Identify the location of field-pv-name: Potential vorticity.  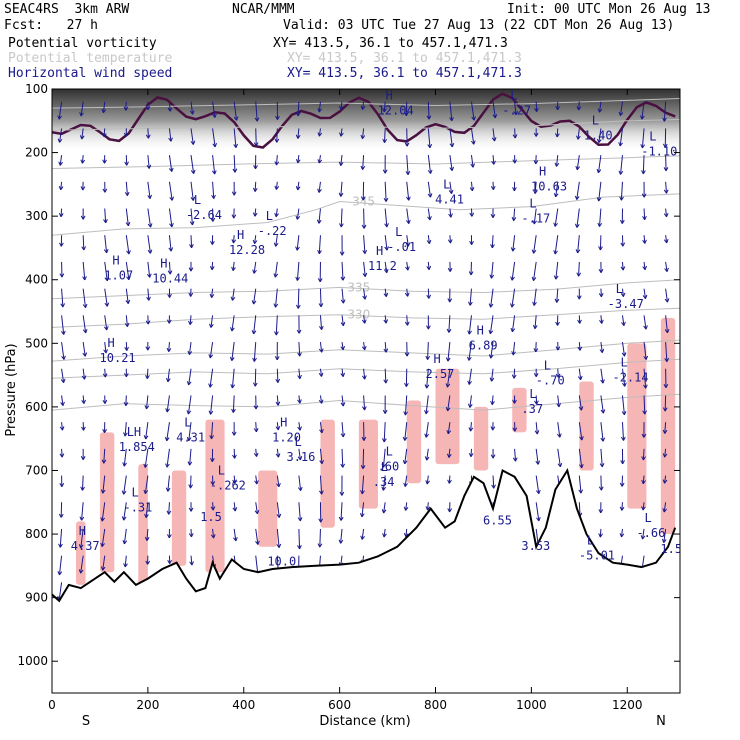
(82, 43).